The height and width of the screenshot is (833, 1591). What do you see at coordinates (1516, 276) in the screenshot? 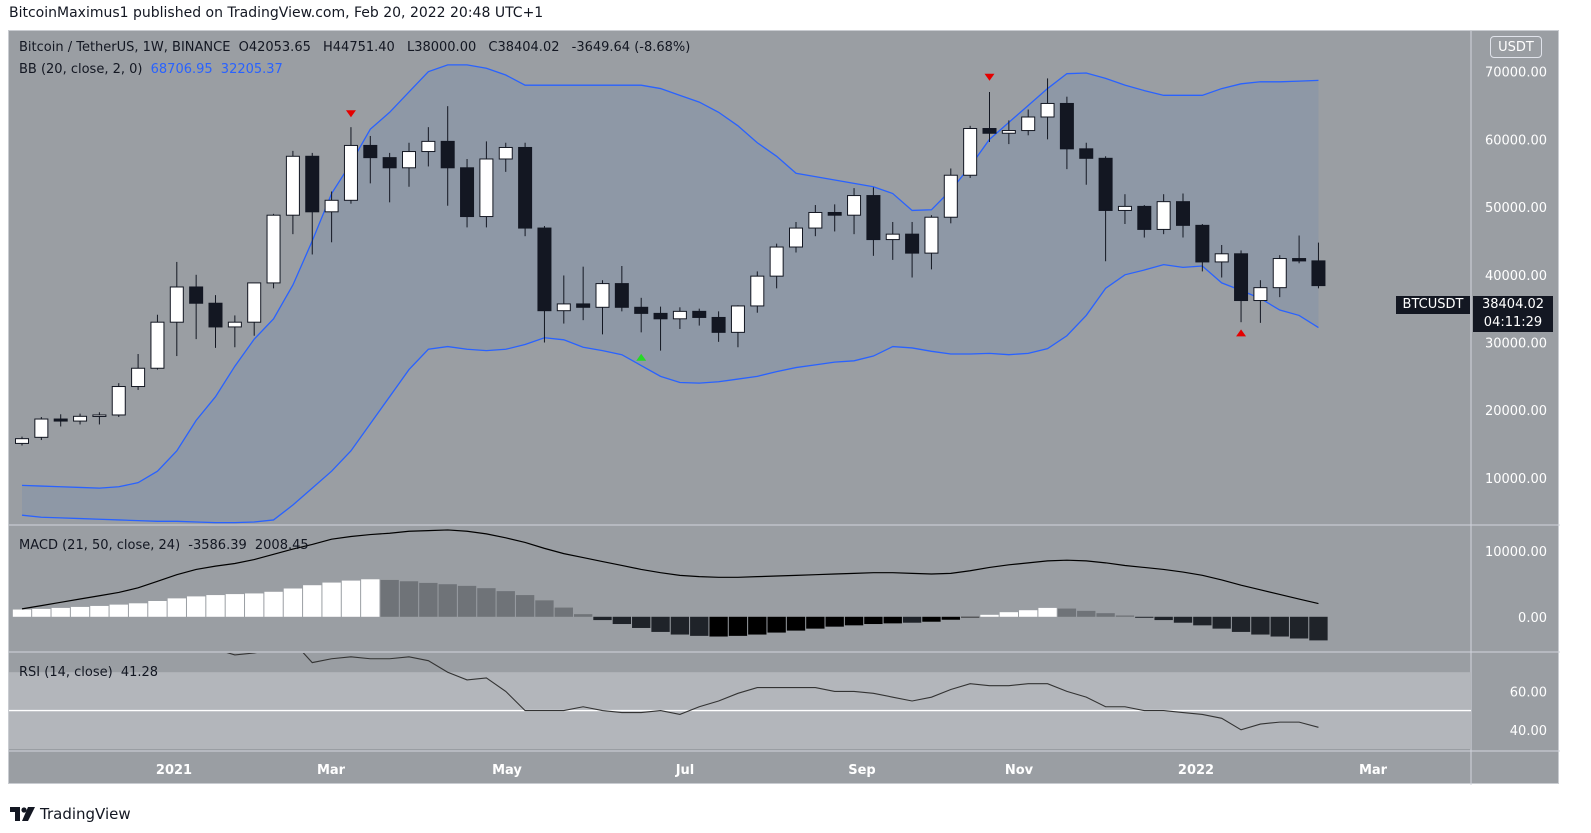
I see `price-axis-label: 40000.00` at bounding box center [1516, 276].